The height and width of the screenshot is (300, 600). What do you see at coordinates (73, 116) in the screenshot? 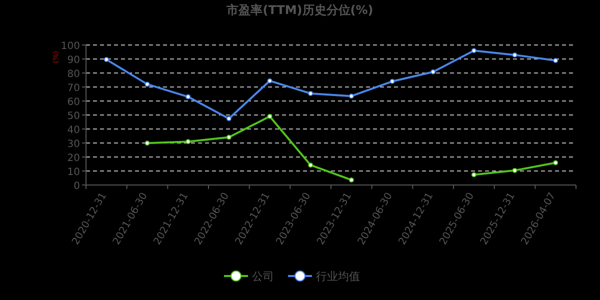
I see `y-tick-label: 50` at bounding box center [73, 116].